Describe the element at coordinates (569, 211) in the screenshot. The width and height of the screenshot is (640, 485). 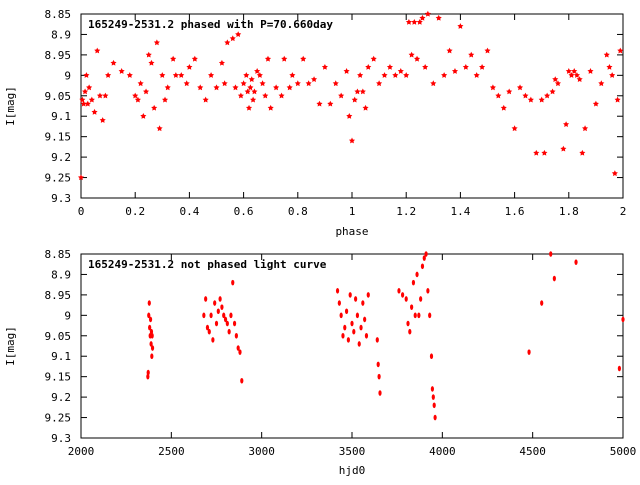
I see `x-tick-label: 1.8` at that location.